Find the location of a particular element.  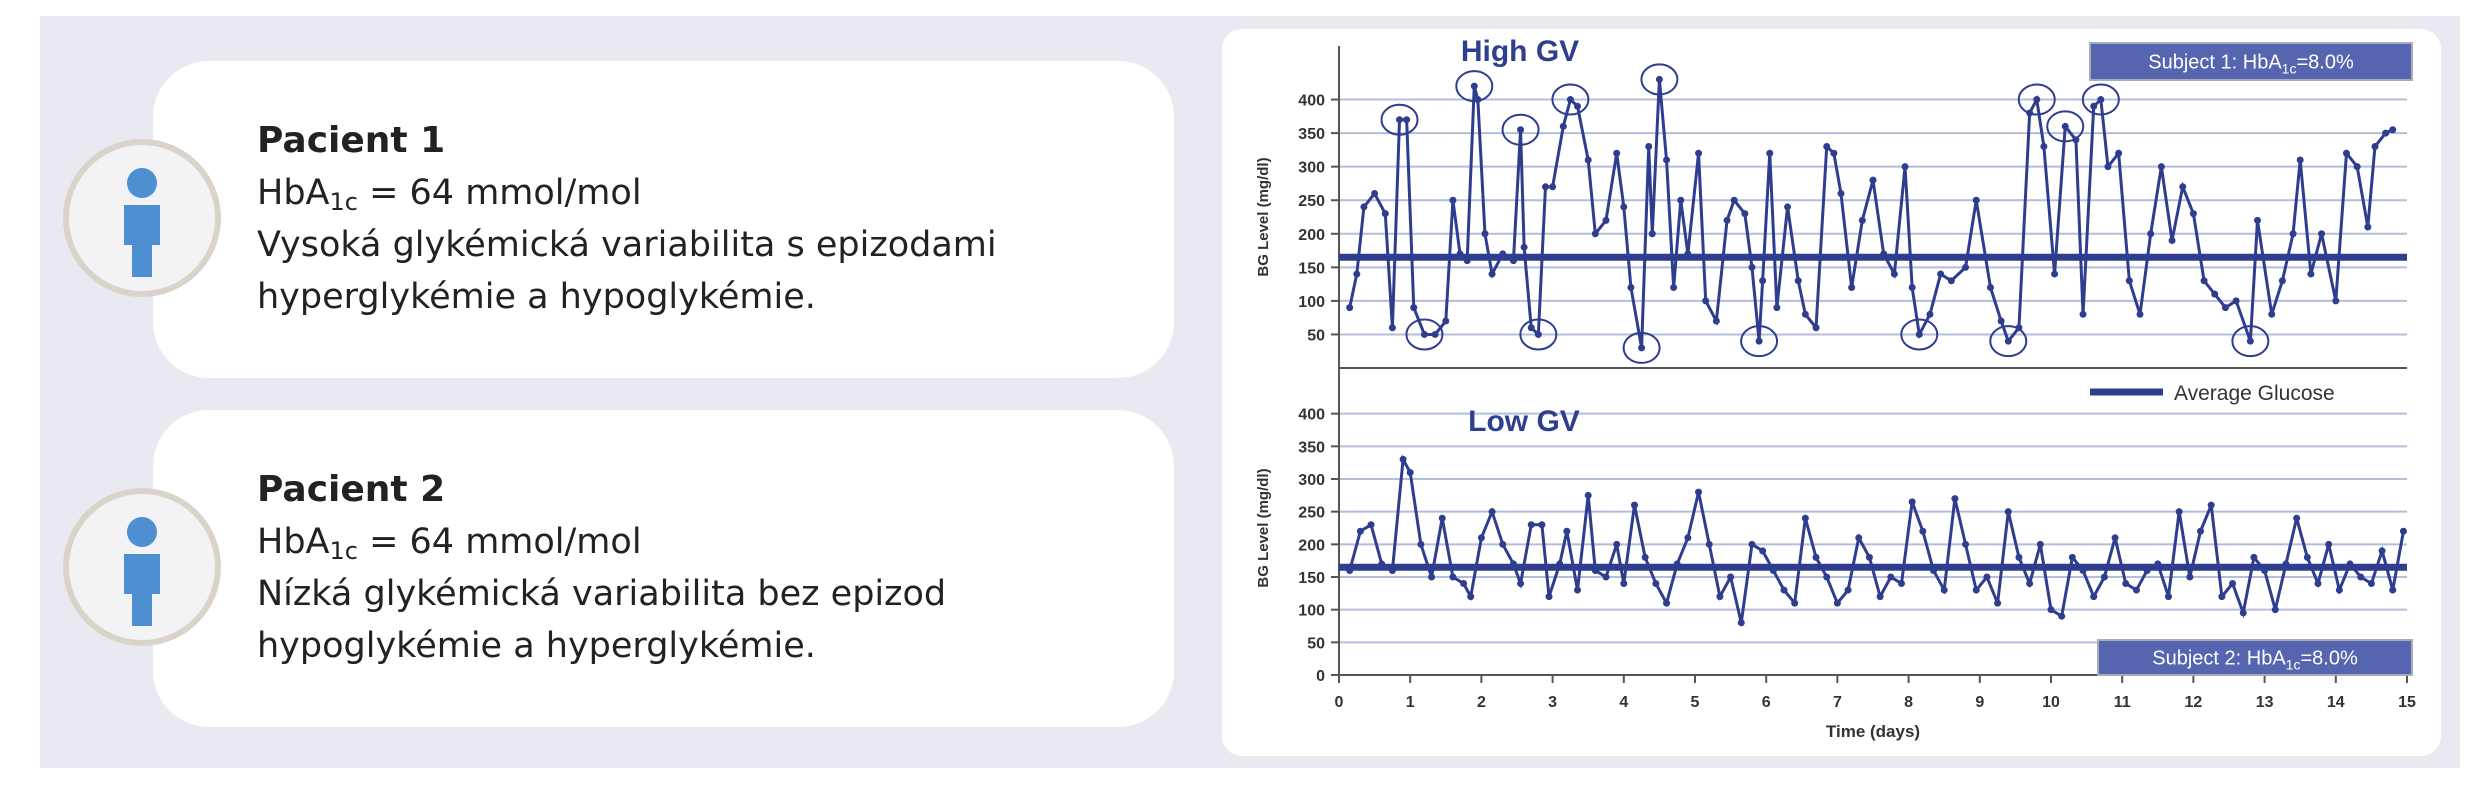

subject-label-part: Subject 1: HbA is located at coordinates (2215, 63).